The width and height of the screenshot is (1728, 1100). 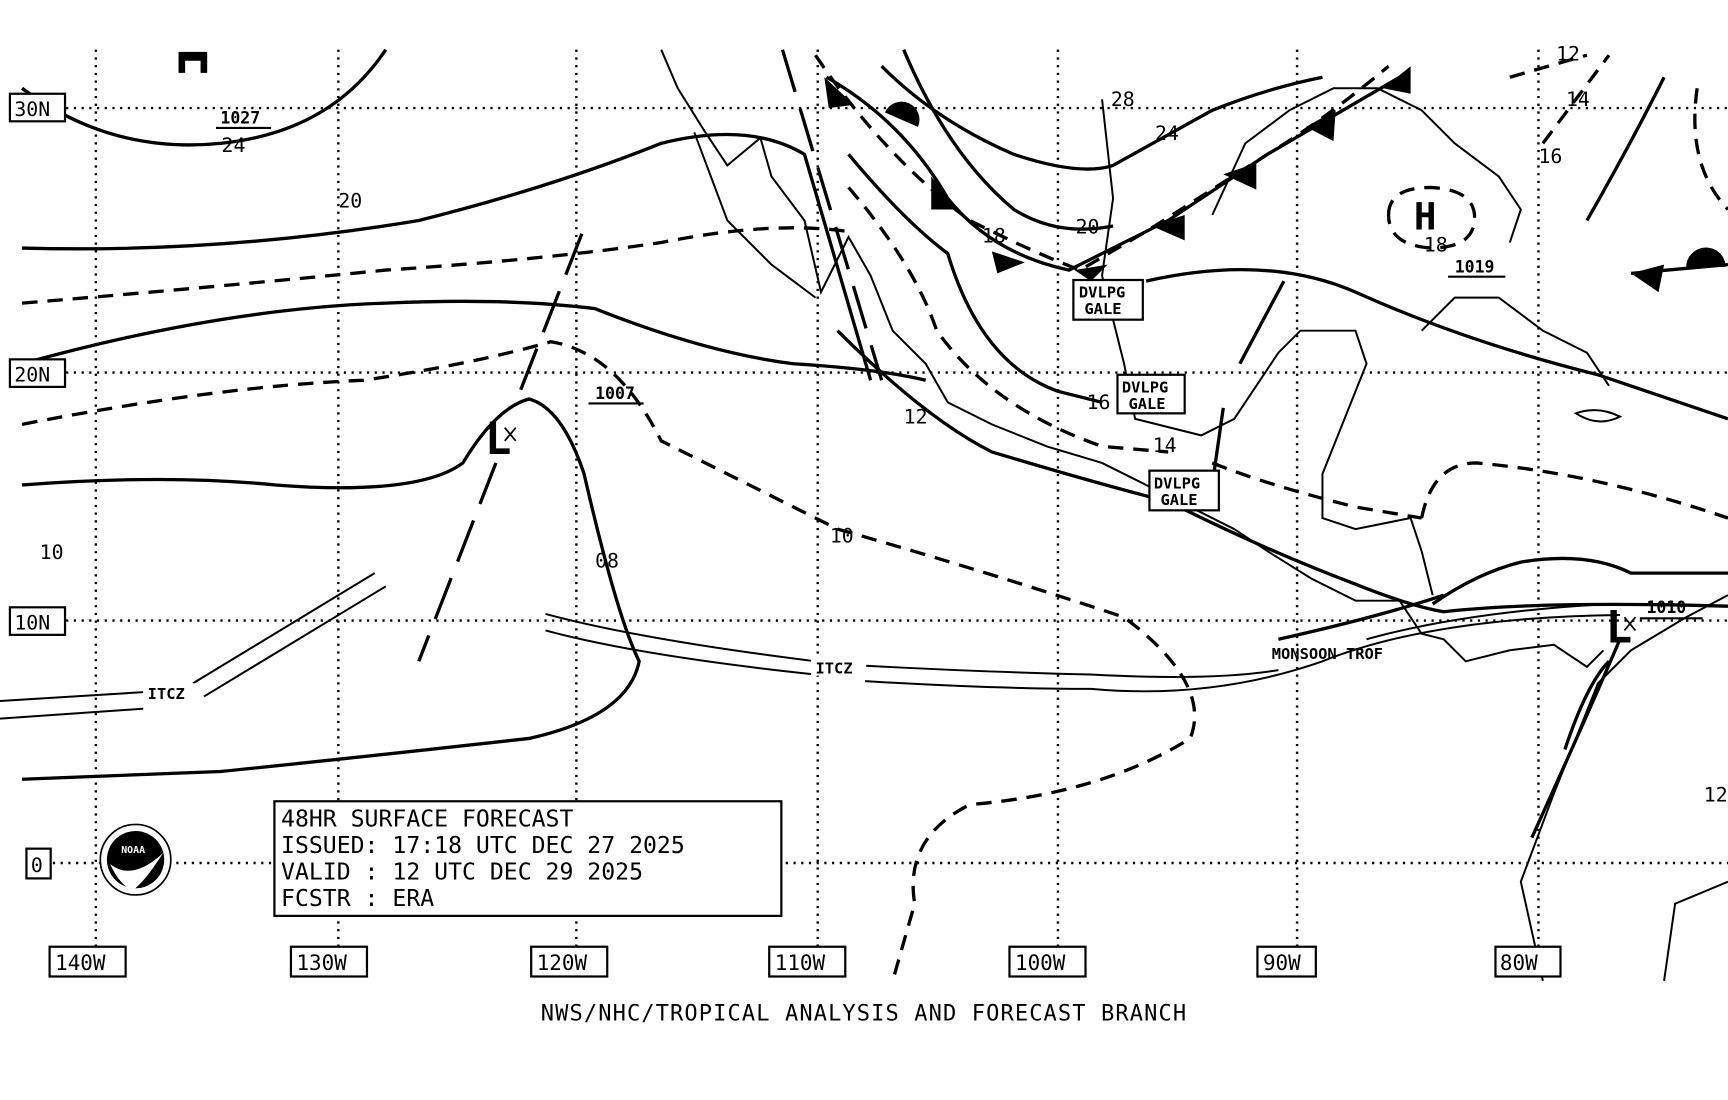 What do you see at coordinates (462, 873) in the screenshot?
I see `valid-time: VALID : 12 UTC DEC 29 2025` at bounding box center [462, 873].